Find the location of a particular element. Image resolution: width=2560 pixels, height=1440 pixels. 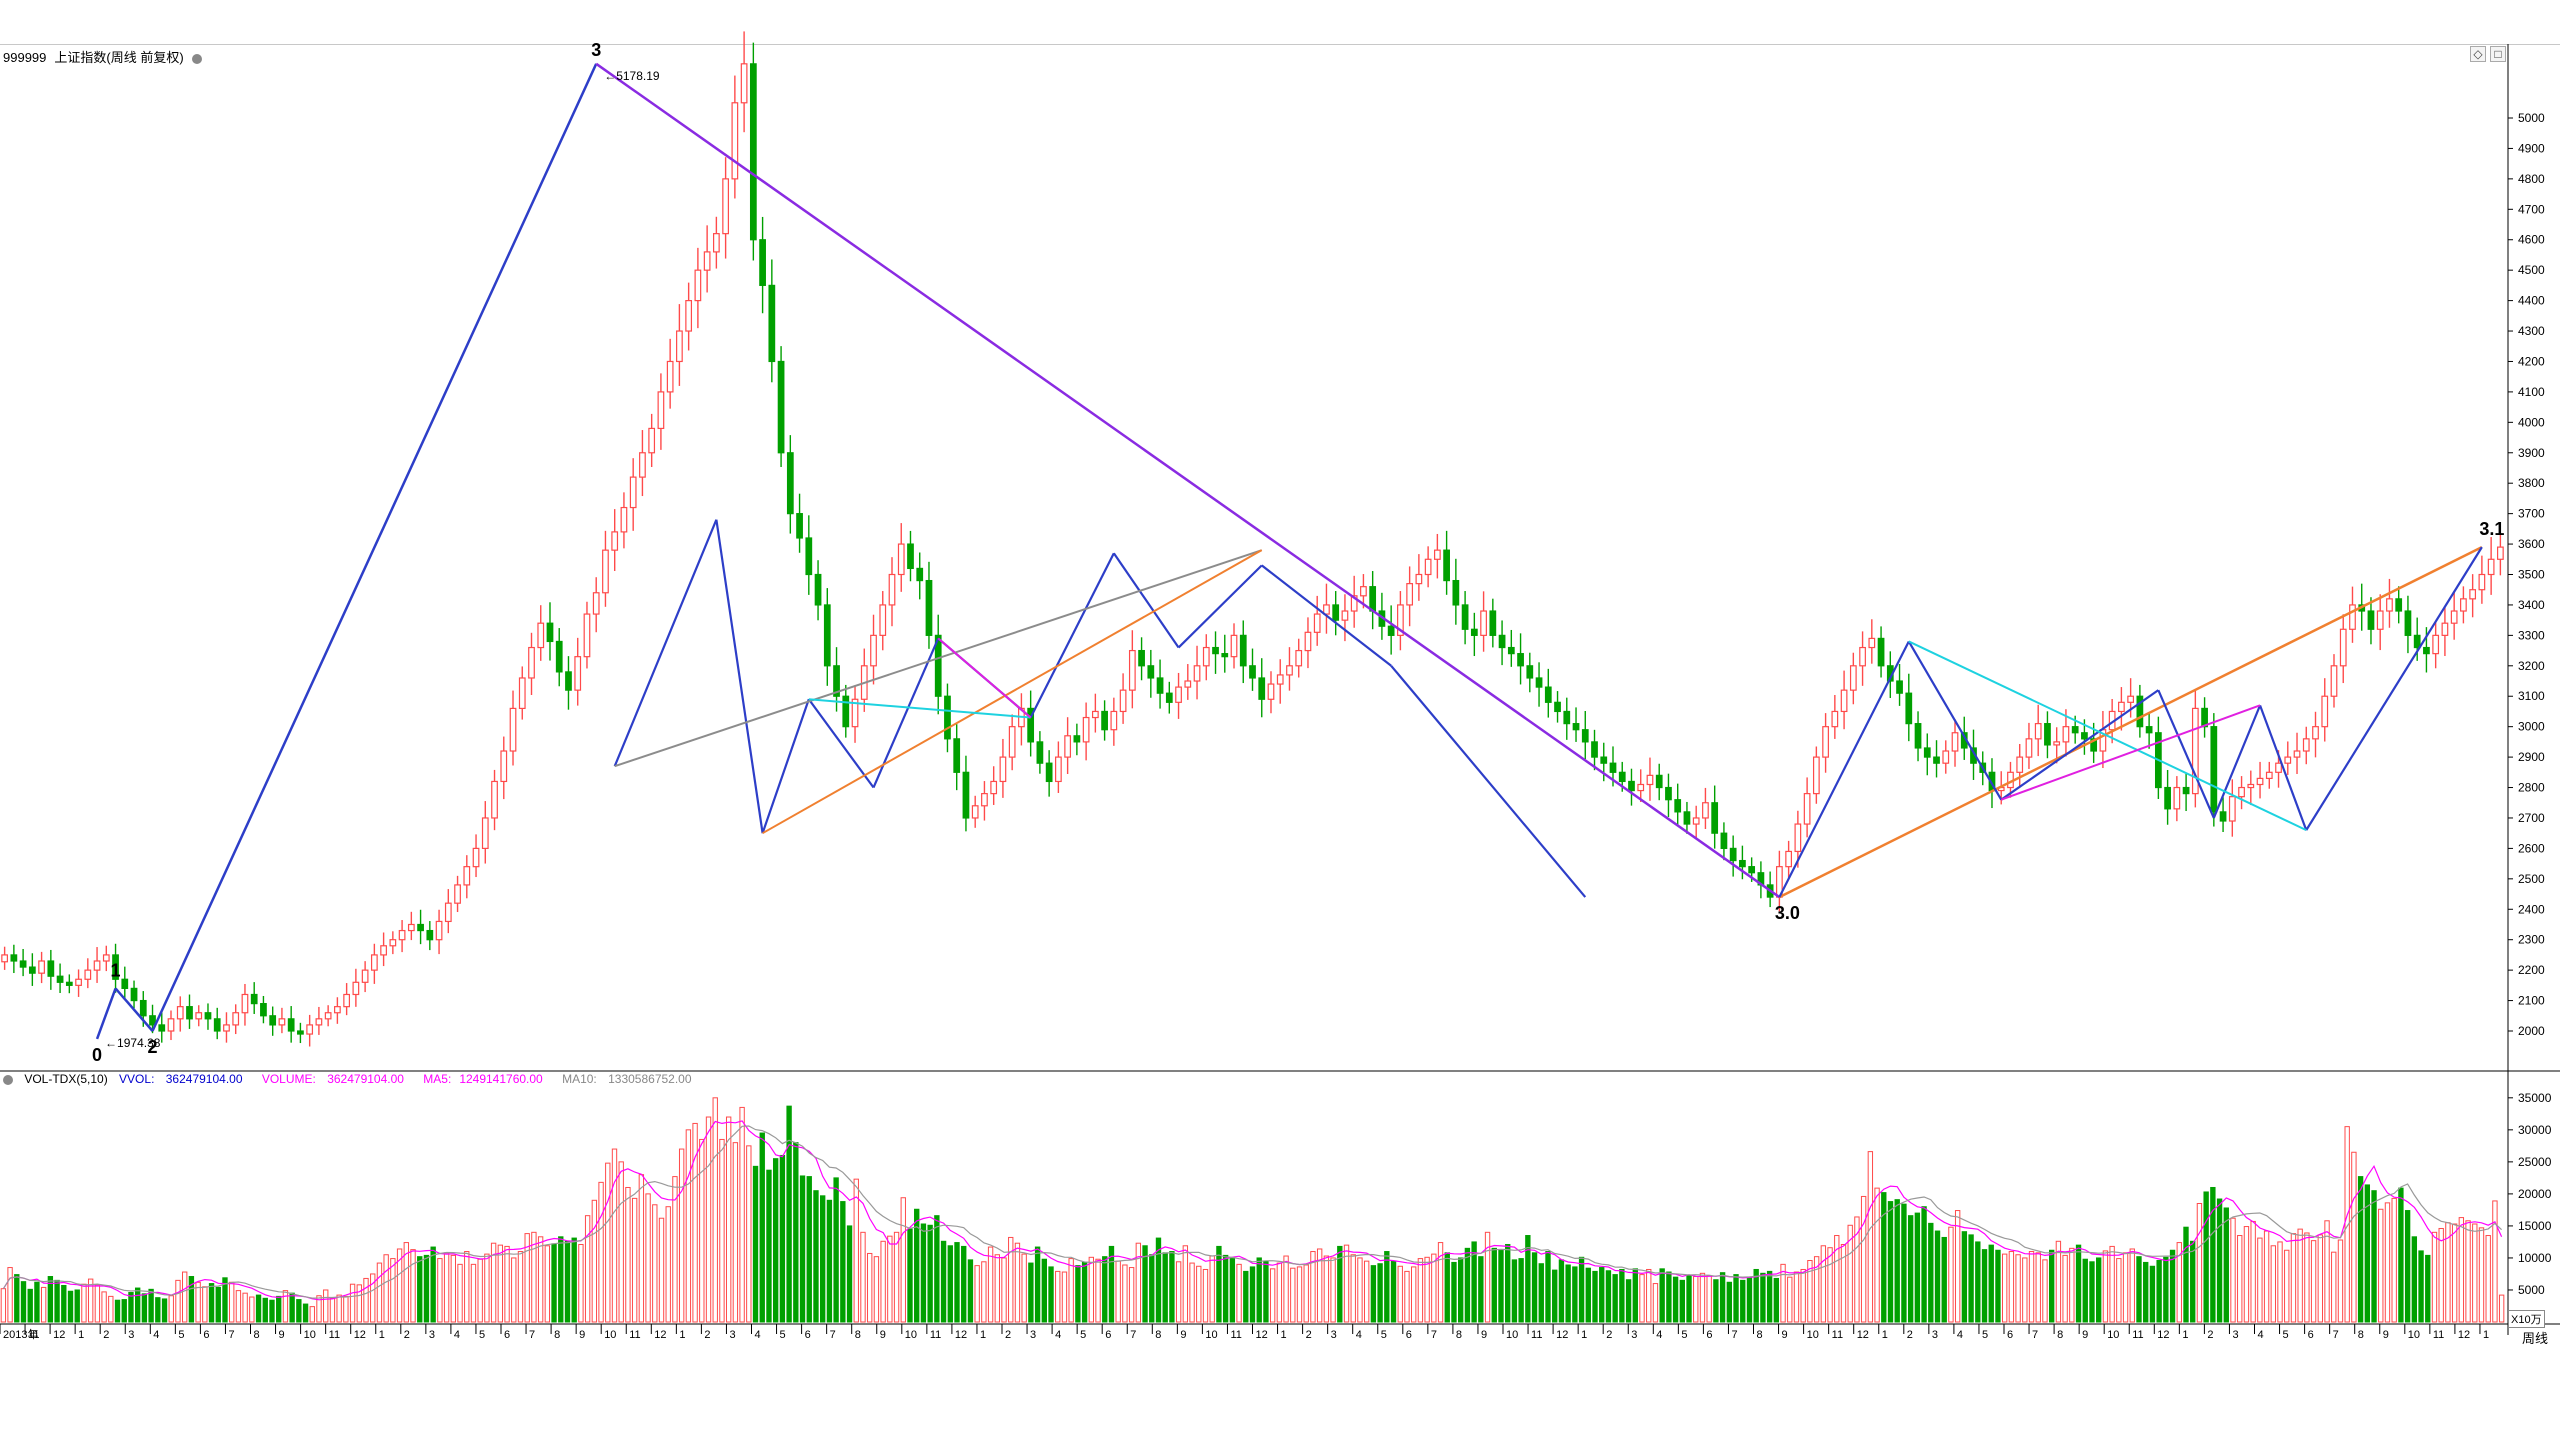

restore-button: □ is located at coordinates (2498, 54).